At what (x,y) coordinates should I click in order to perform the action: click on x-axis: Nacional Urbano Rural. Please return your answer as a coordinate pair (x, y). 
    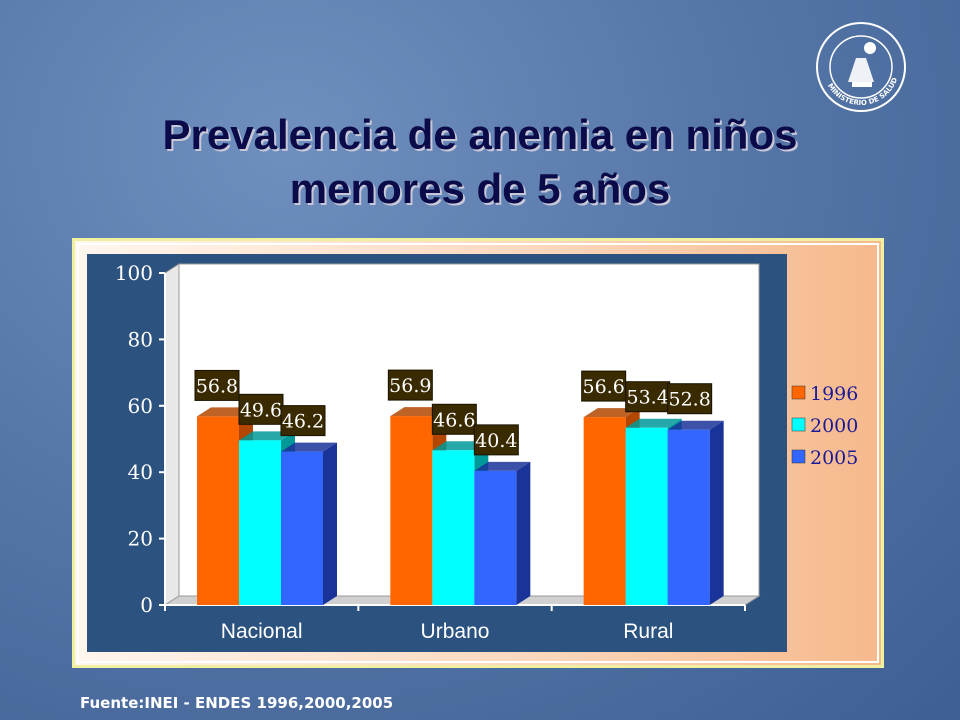
    Looking at the image, I should click on (455, 623).